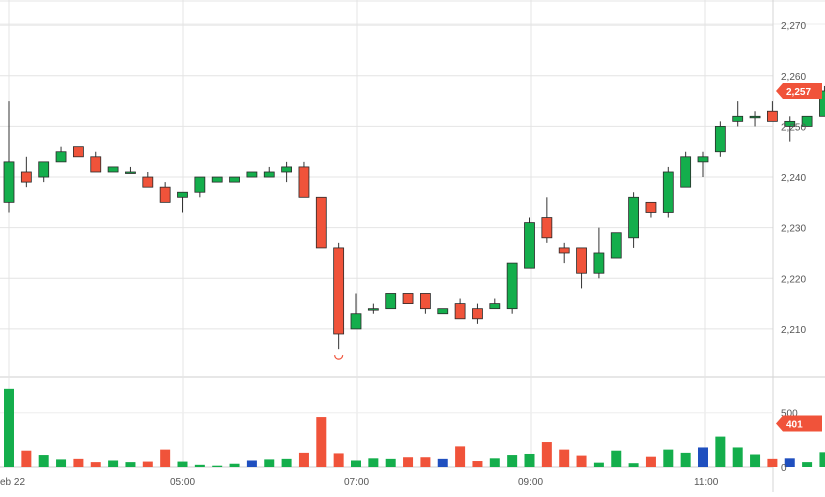  What do you see at coordinates (793, 26) in the screenshot?
I see `price-tick-label: 2,270` at bounding box center [793, 26].